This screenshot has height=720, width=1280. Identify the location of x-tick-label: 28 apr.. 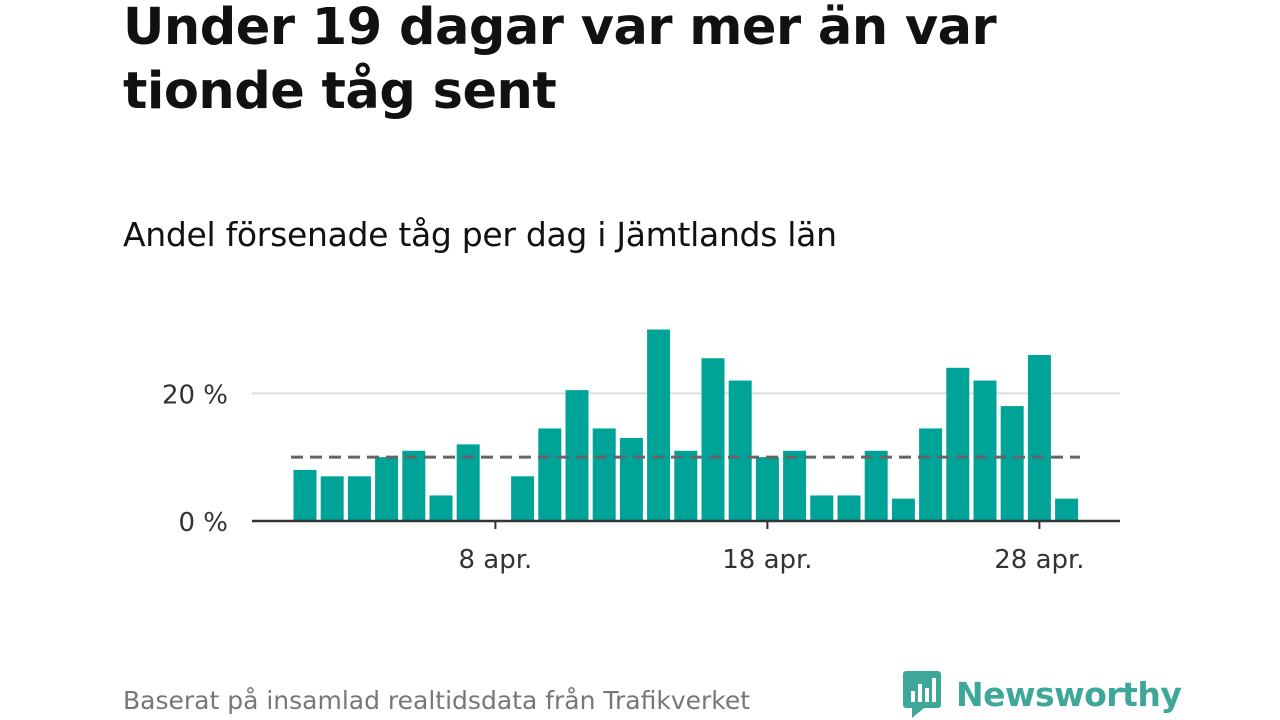
(1039, 560).